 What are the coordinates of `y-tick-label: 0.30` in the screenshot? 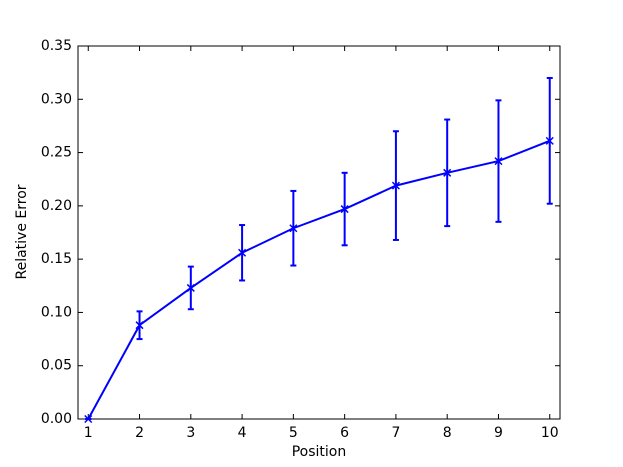 It's located at (56, 99).